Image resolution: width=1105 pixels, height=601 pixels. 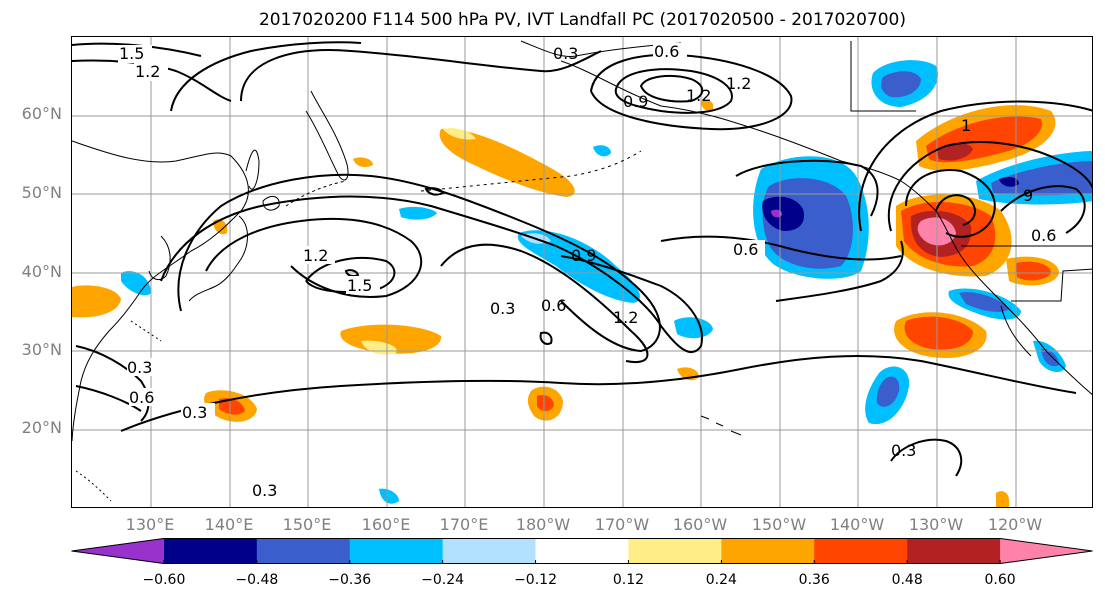 I want to click on lon-label-160w: 160°W, so click(x=700, y=524).